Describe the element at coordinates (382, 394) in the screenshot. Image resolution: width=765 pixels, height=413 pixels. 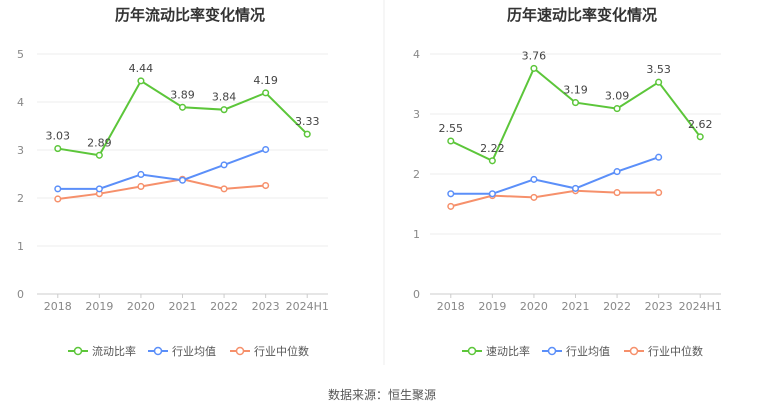
I see `data-source-note: 数据来源：恒生聚源` at that location.